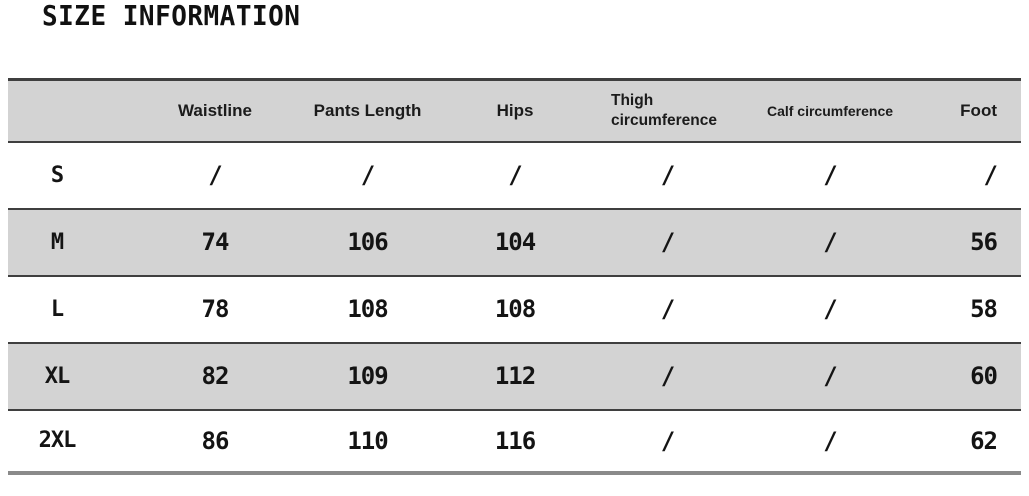 Image resolution: width=1029 pixels, height=496 pixels. What do you see at coordinates (367, 376) in the screenshot?
I see `table-cell: 109` at bounding box center [367, 376].